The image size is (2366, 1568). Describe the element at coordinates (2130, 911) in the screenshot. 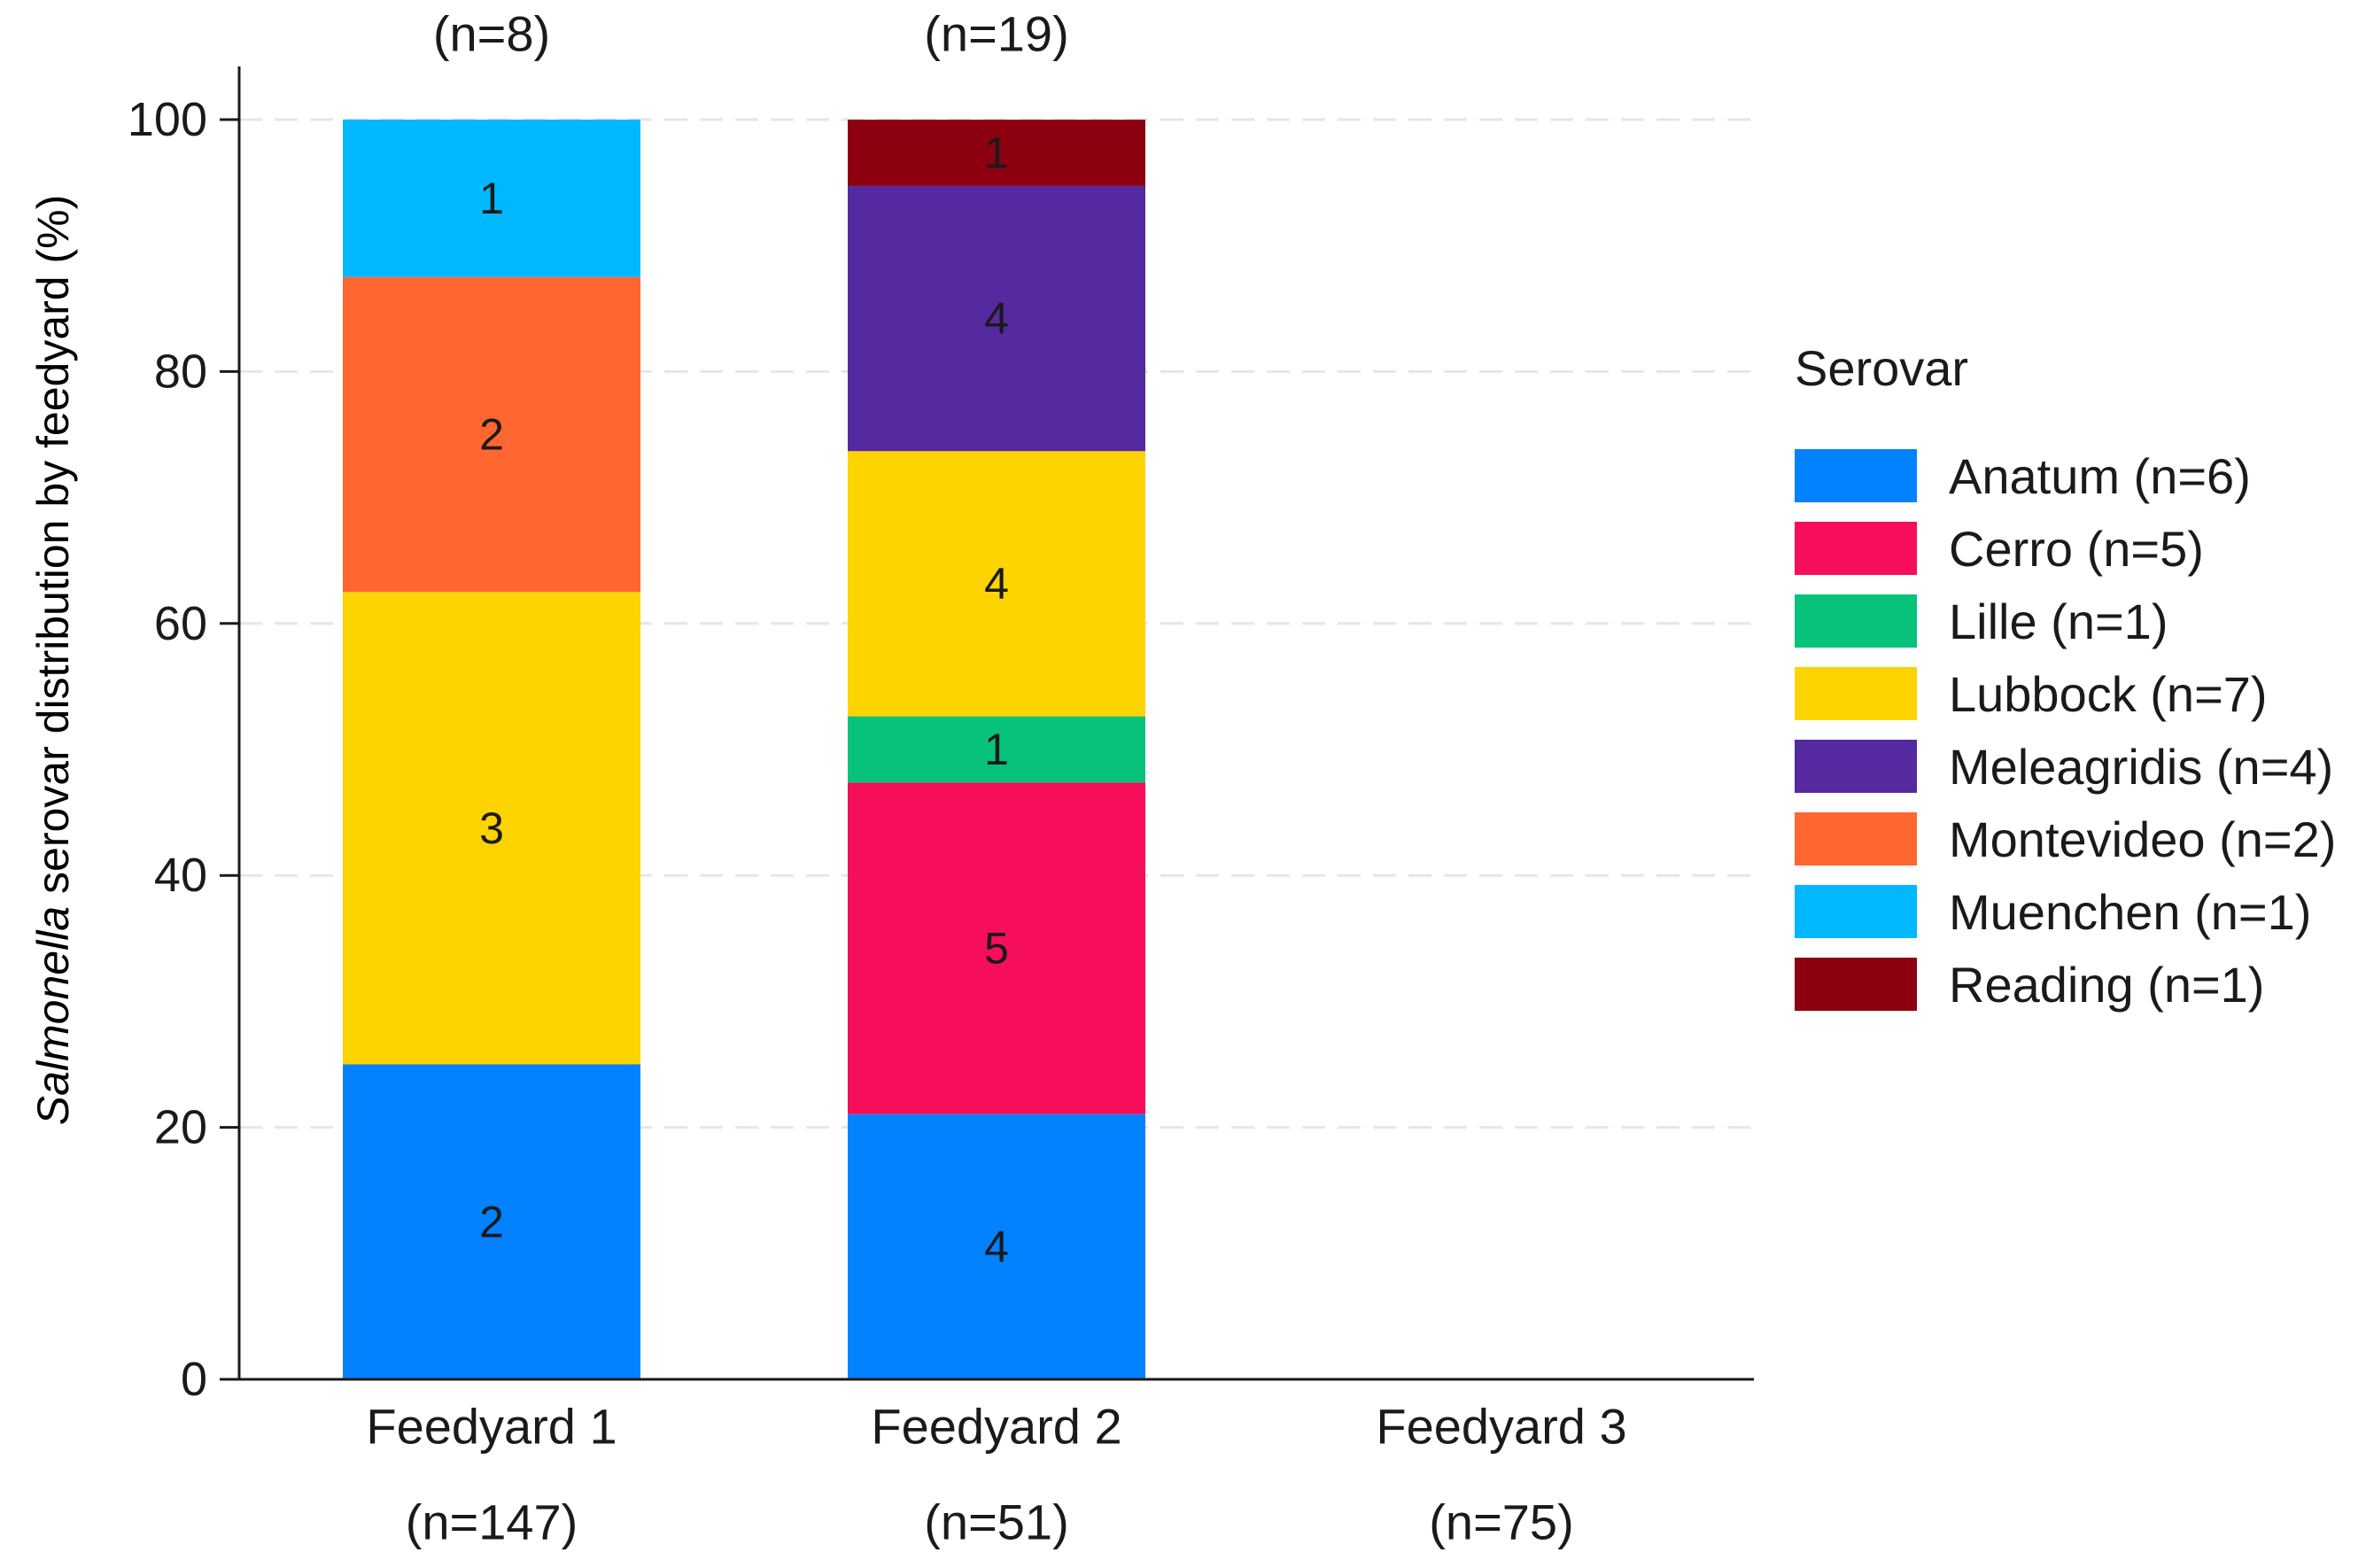

I see `legend-label: Muenchen (n=1)` at that location.